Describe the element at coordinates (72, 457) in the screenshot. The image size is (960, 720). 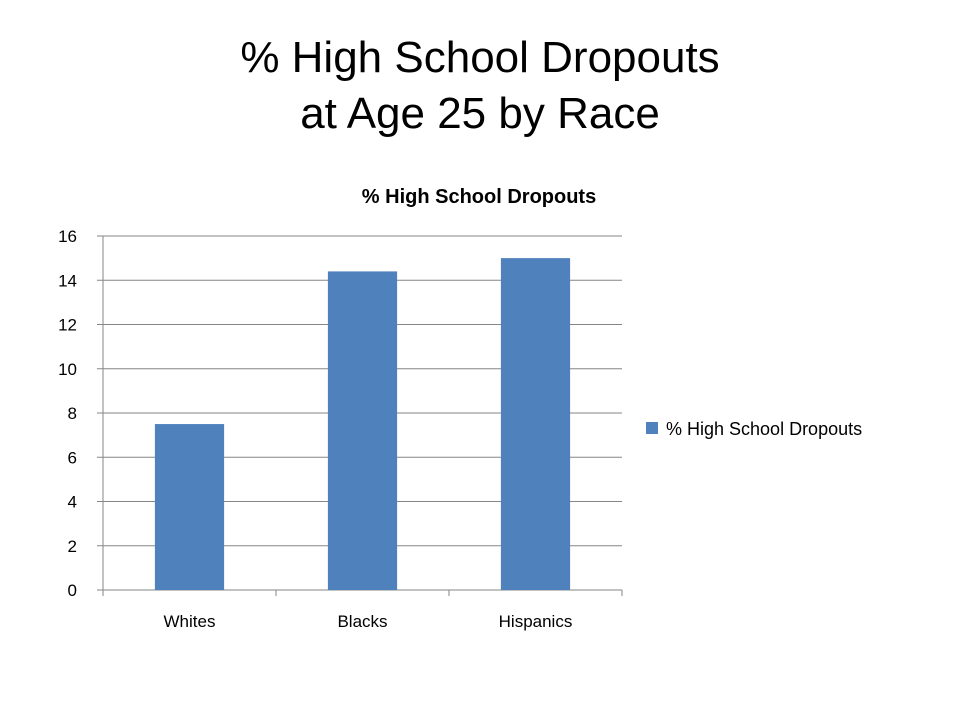
I see `y-tick-label: 6` at that location.